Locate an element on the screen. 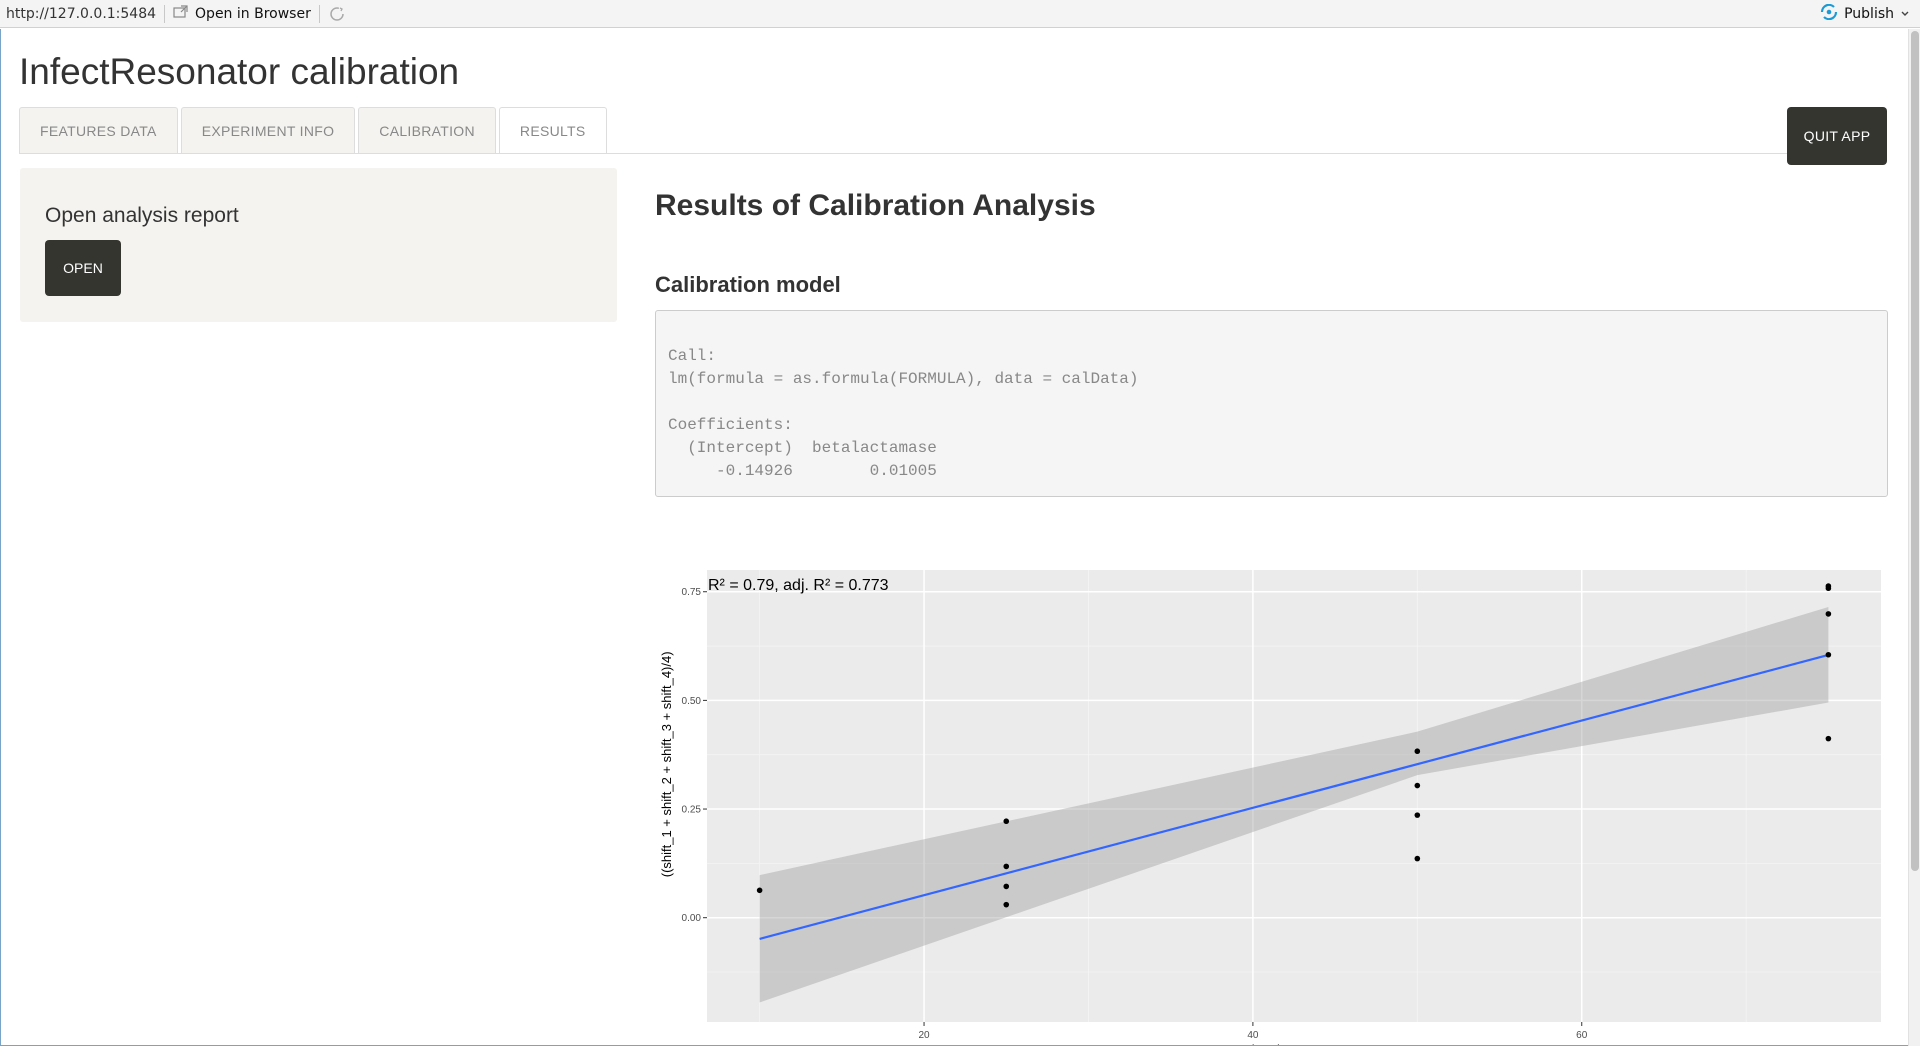  open-report-button: OPEN is located at coordinates (83, 268).